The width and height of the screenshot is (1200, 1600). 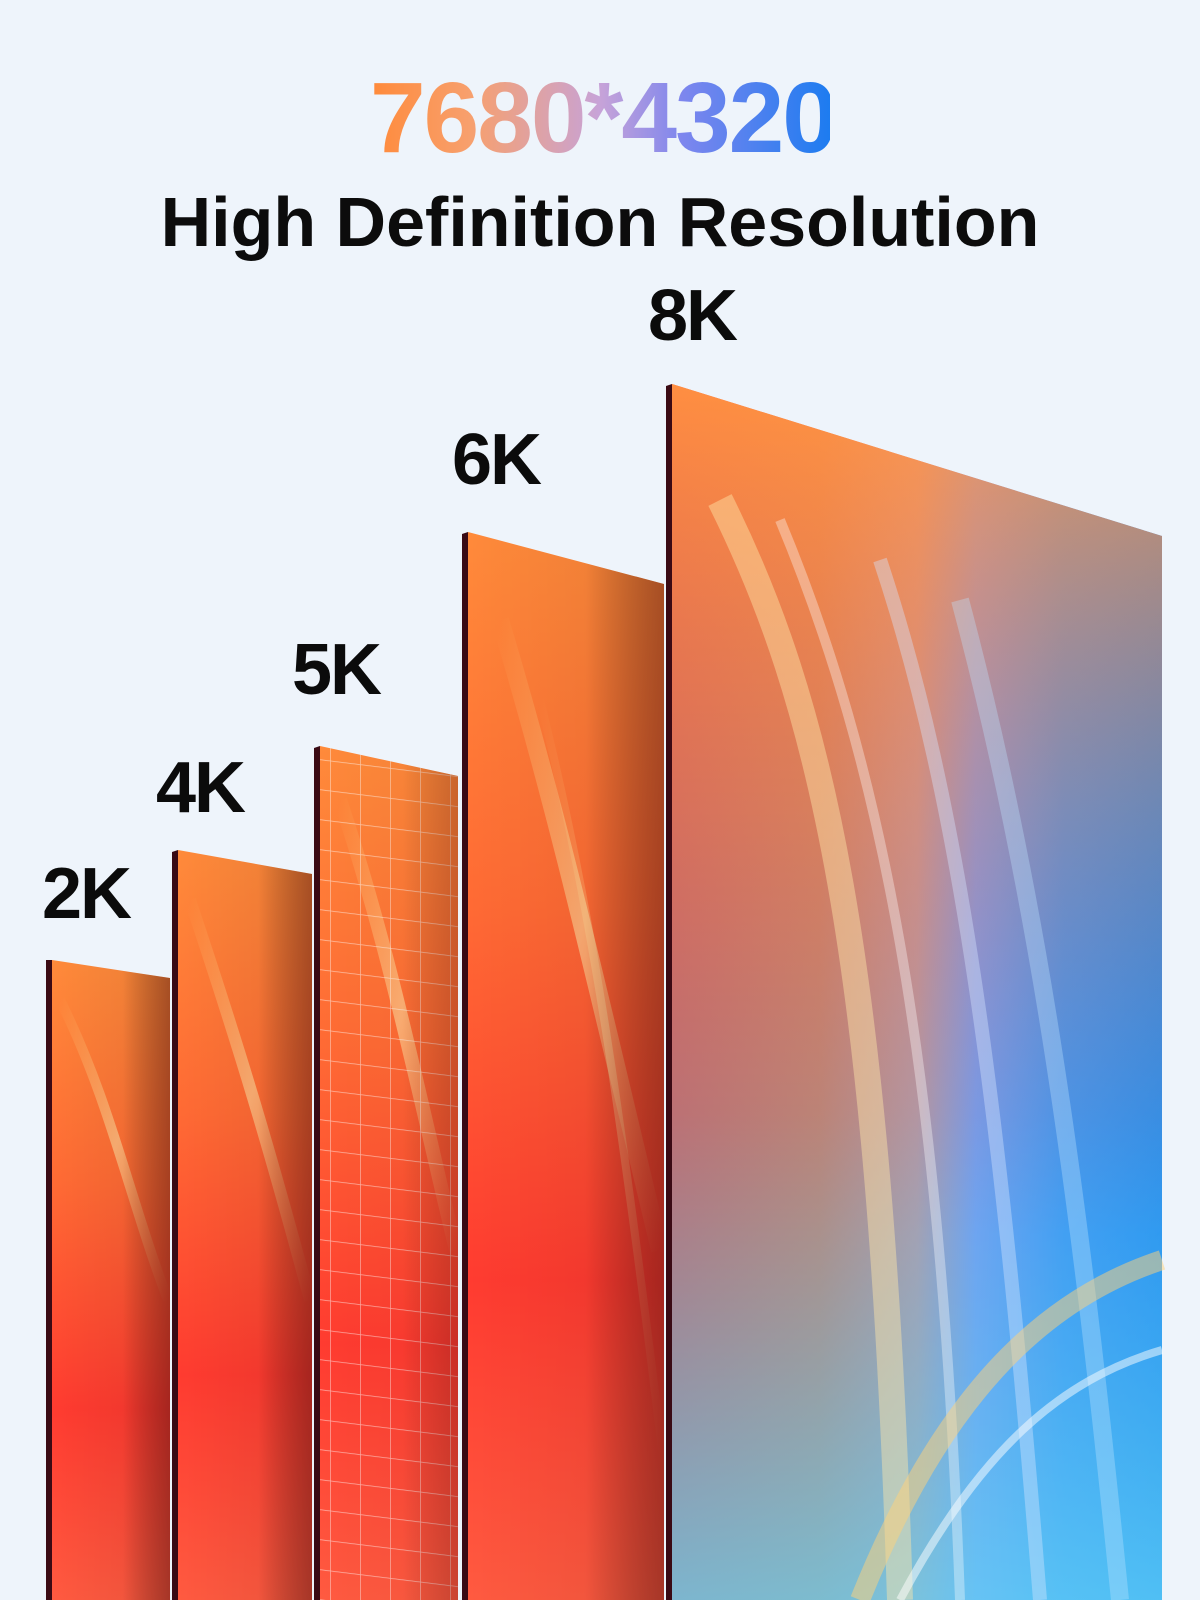 What do you see at coordinates (565, 1066) in the screenshot?
I see `panel-6k` at bounding box center [565, 1066].